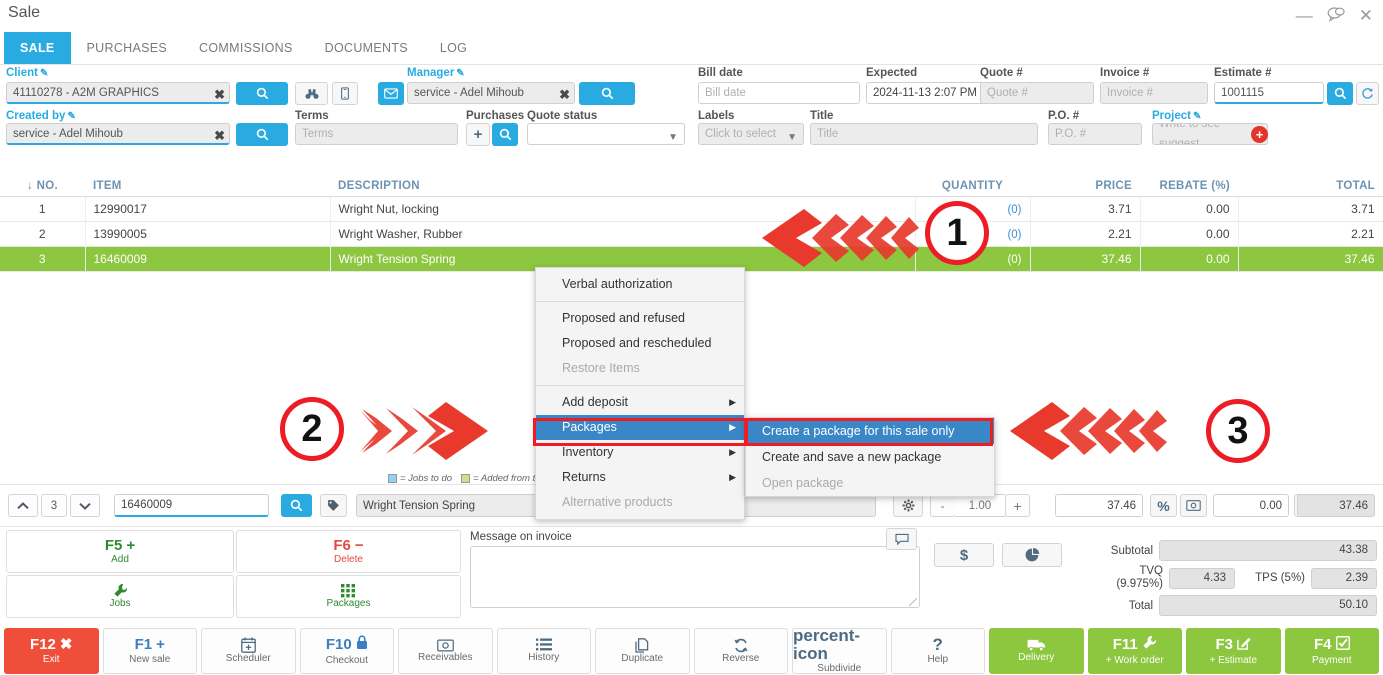 The image size is (1383, 675). What do you see at coordinates (376, 134) in the screenshot?
I see `terms-input: Terms` at bounding box center [376, 134].